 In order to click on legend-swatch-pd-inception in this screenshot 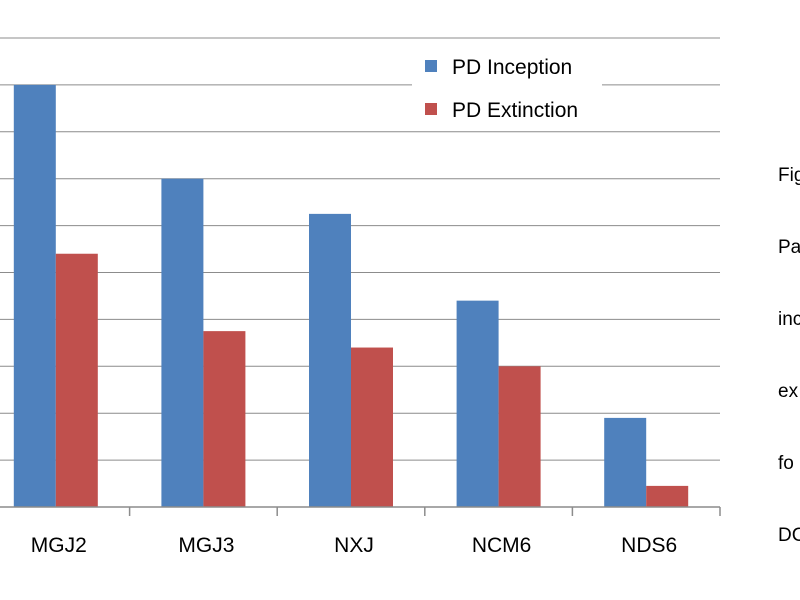, I will do `click(431, 66)`.